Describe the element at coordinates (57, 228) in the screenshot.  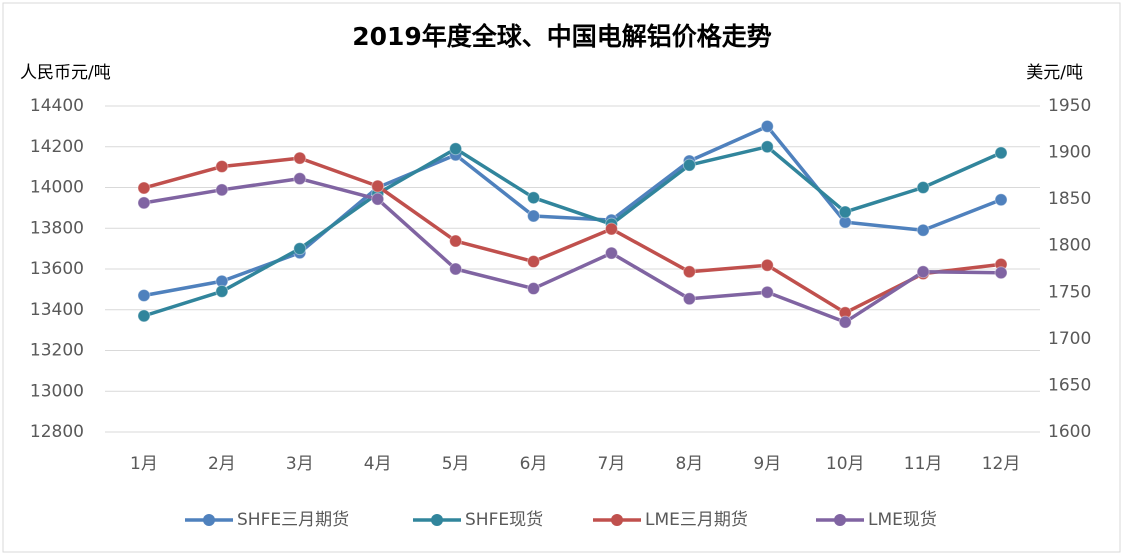
I see `y-tick-label: 13800` at that location.